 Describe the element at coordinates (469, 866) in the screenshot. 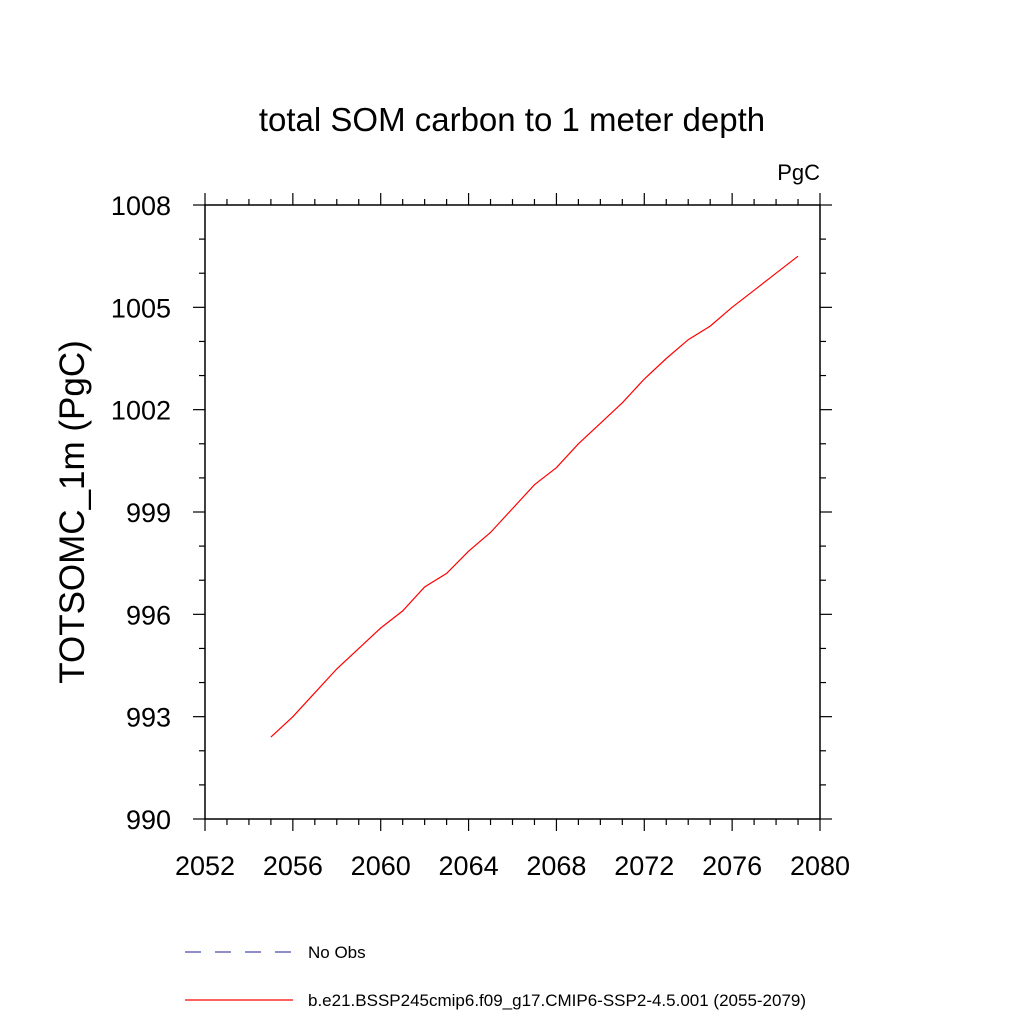

I see `x-tick-label: 2064` at that location.